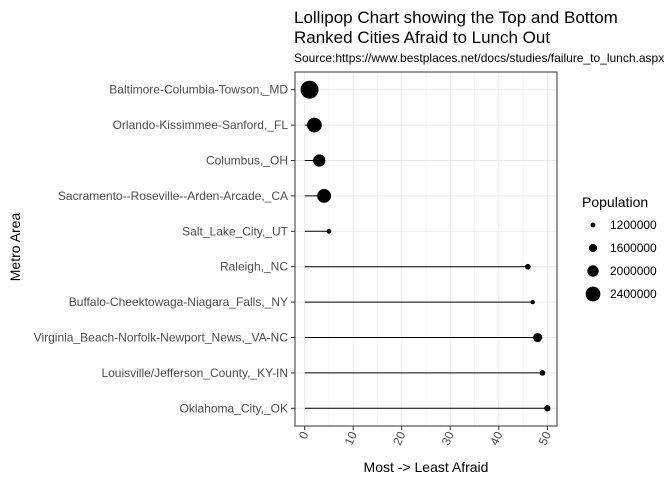 This screenshot has height=480, width=672. Describe the element at coordinates (633, 225) in the screenshot. I see `legend-label: 1200000` at that location.